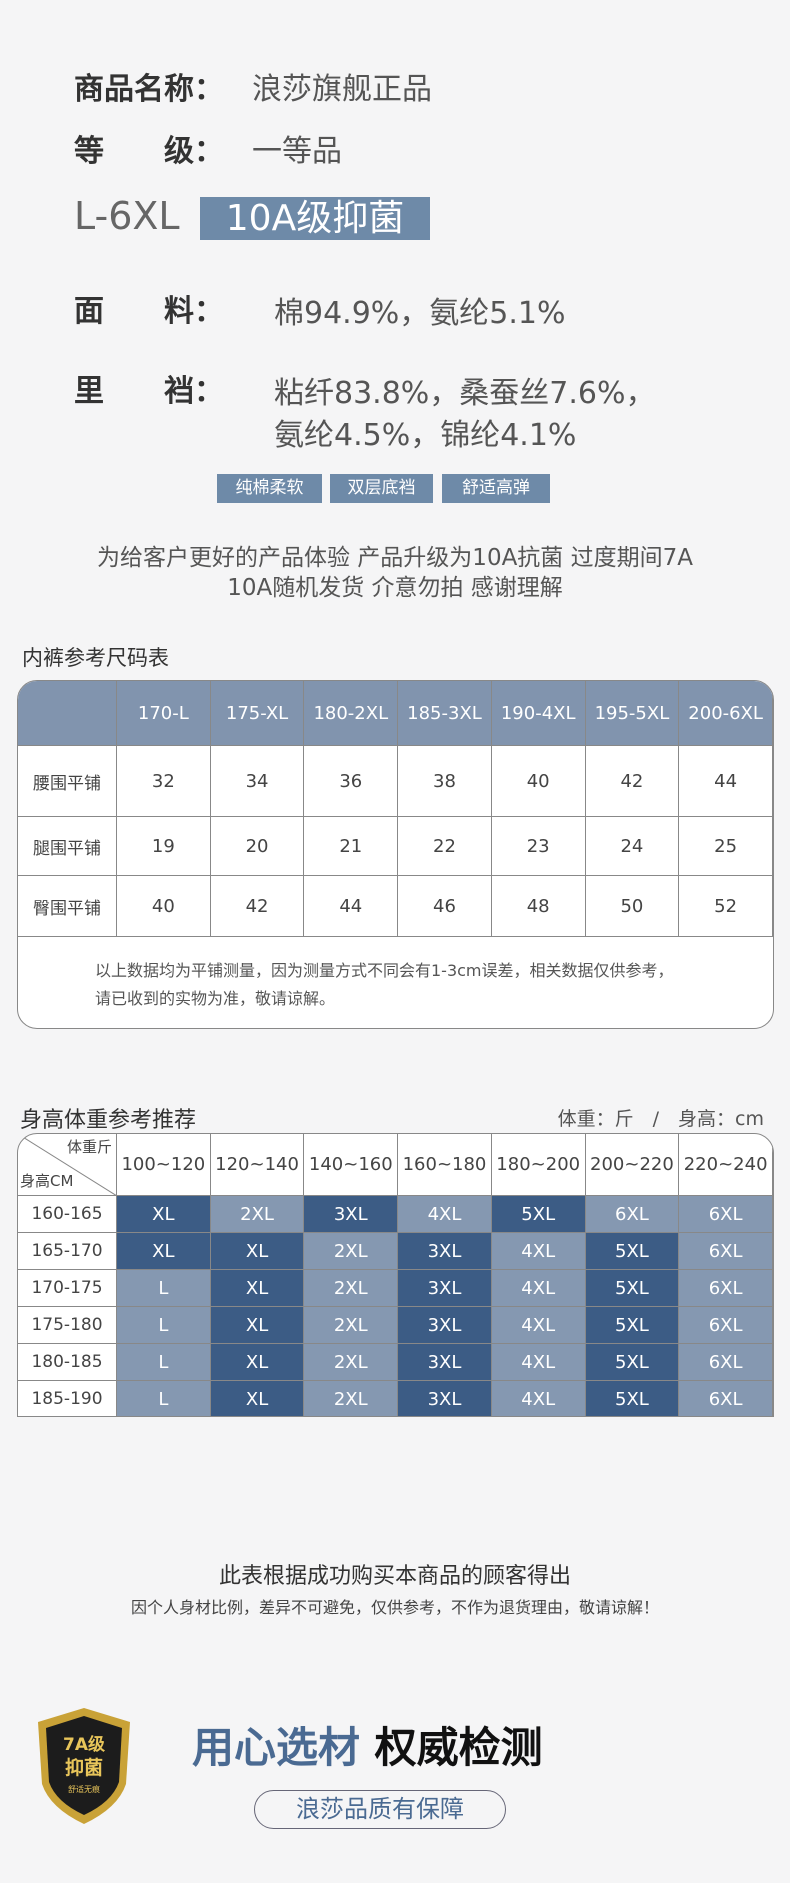 The width and height of the screenshot is (790, 1883). I want to click on header-cell: 195-5XL, so click(632, 713).